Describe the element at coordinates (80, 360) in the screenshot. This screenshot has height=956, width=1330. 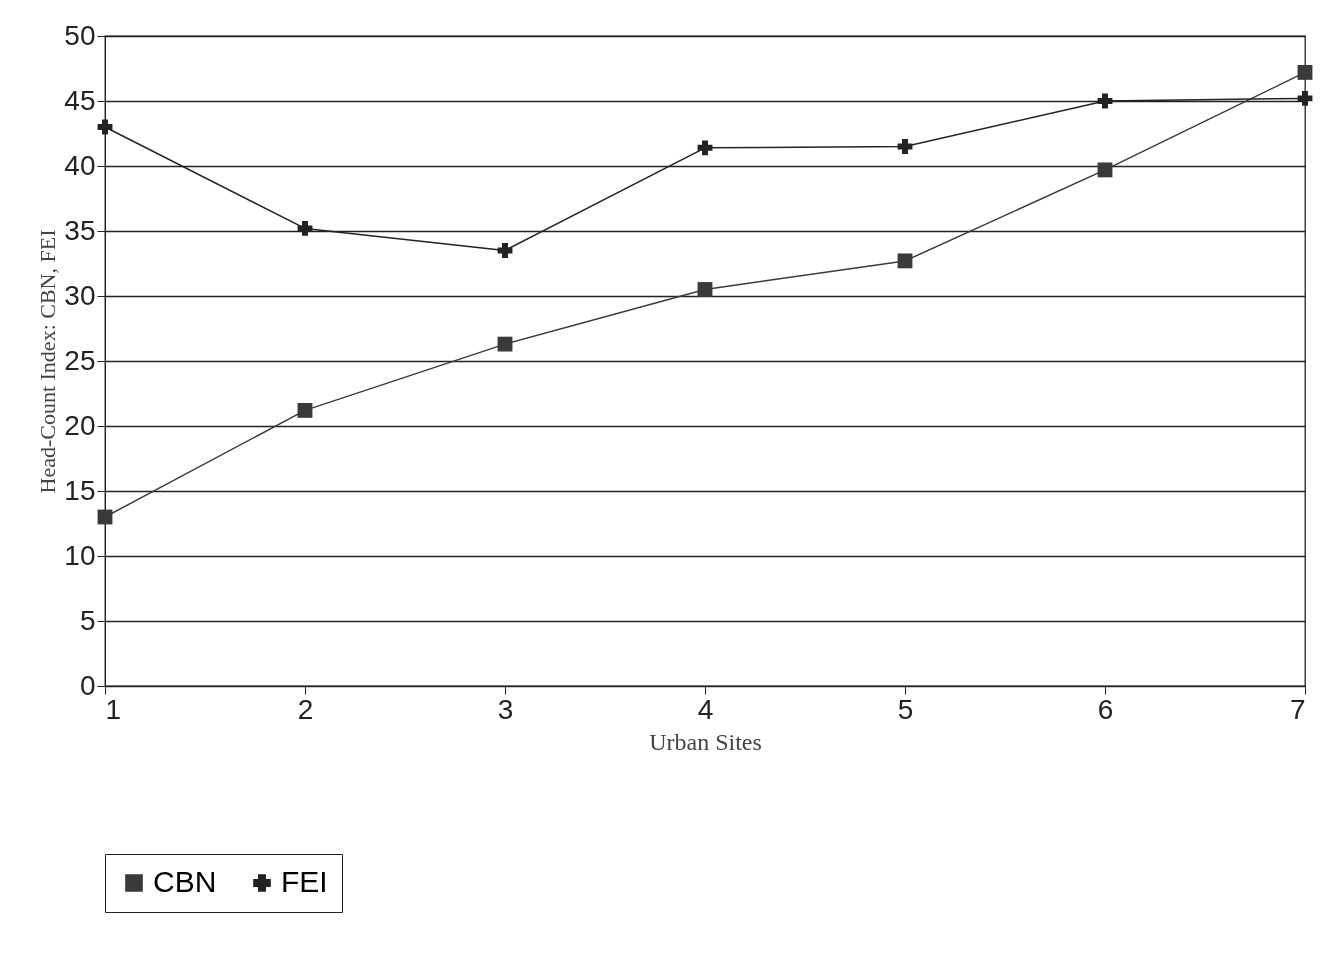
I see `y-tick-label: 25` at that location.